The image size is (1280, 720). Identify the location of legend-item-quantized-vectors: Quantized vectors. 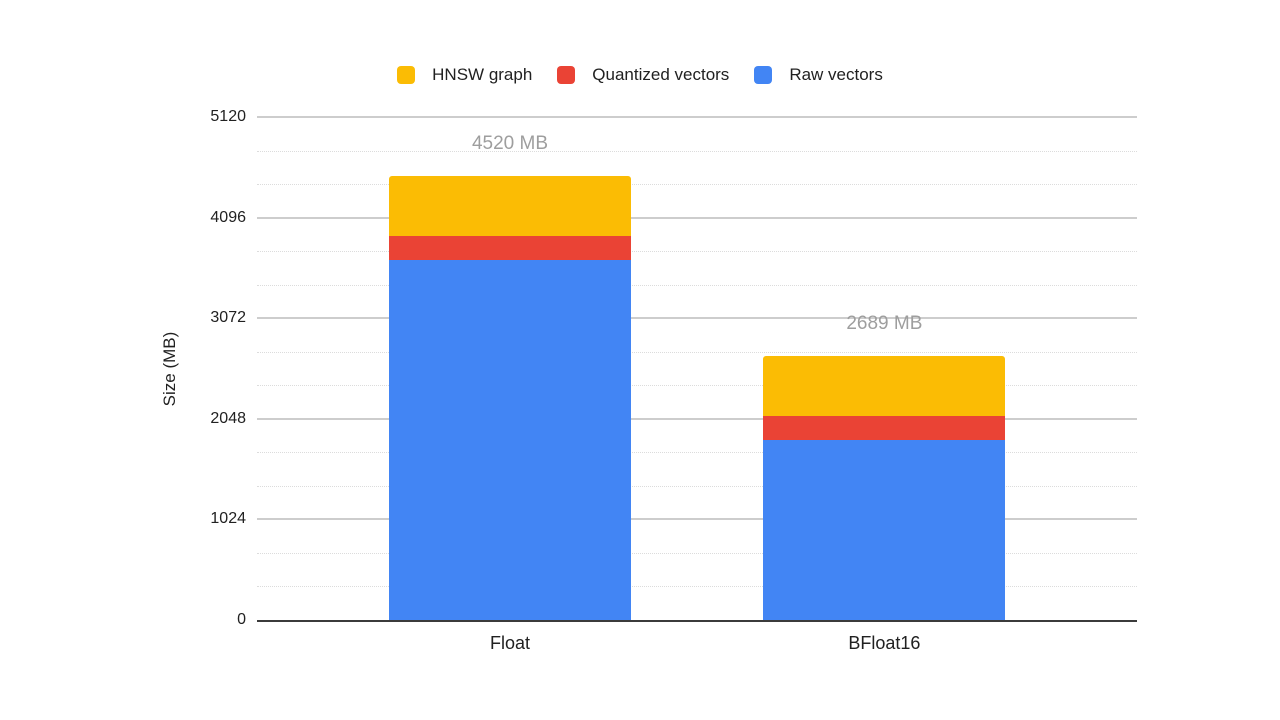
(643, 75).